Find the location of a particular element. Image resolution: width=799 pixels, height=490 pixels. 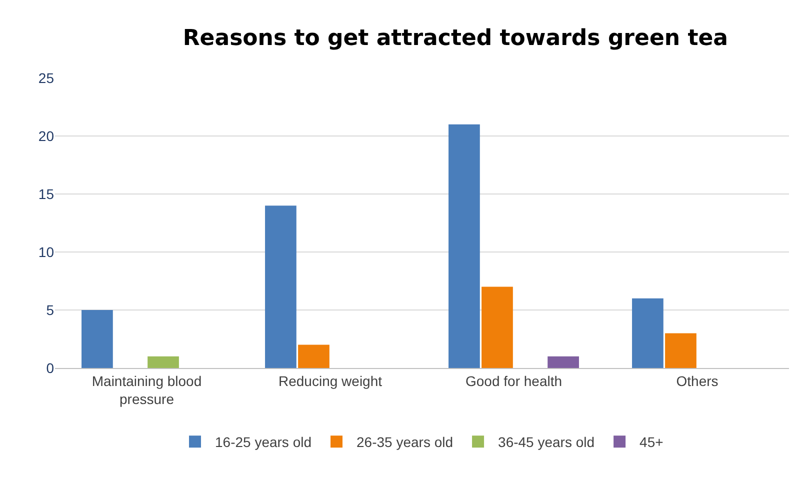

y-tick-label: 15 is located at coordinates (46, 194).